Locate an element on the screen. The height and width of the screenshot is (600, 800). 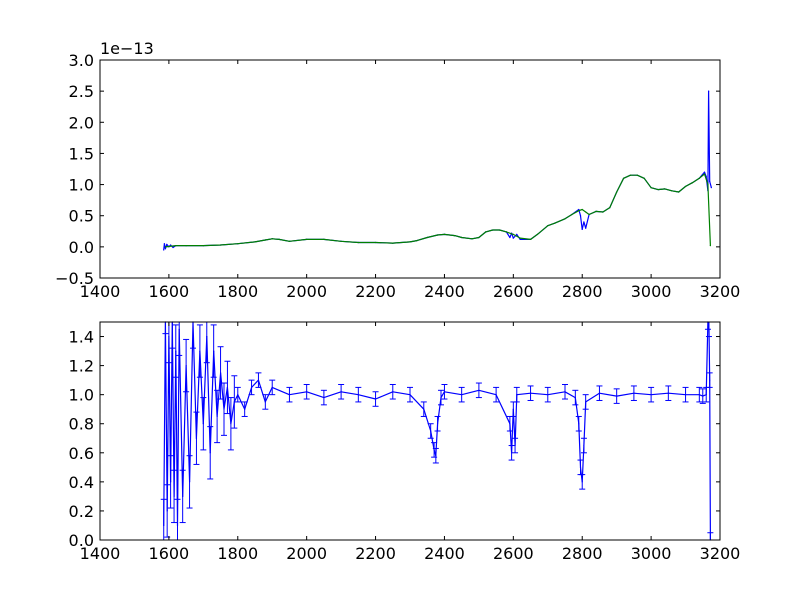
top-y-tick-label: 2.5 is located at coordinates (81, 91).